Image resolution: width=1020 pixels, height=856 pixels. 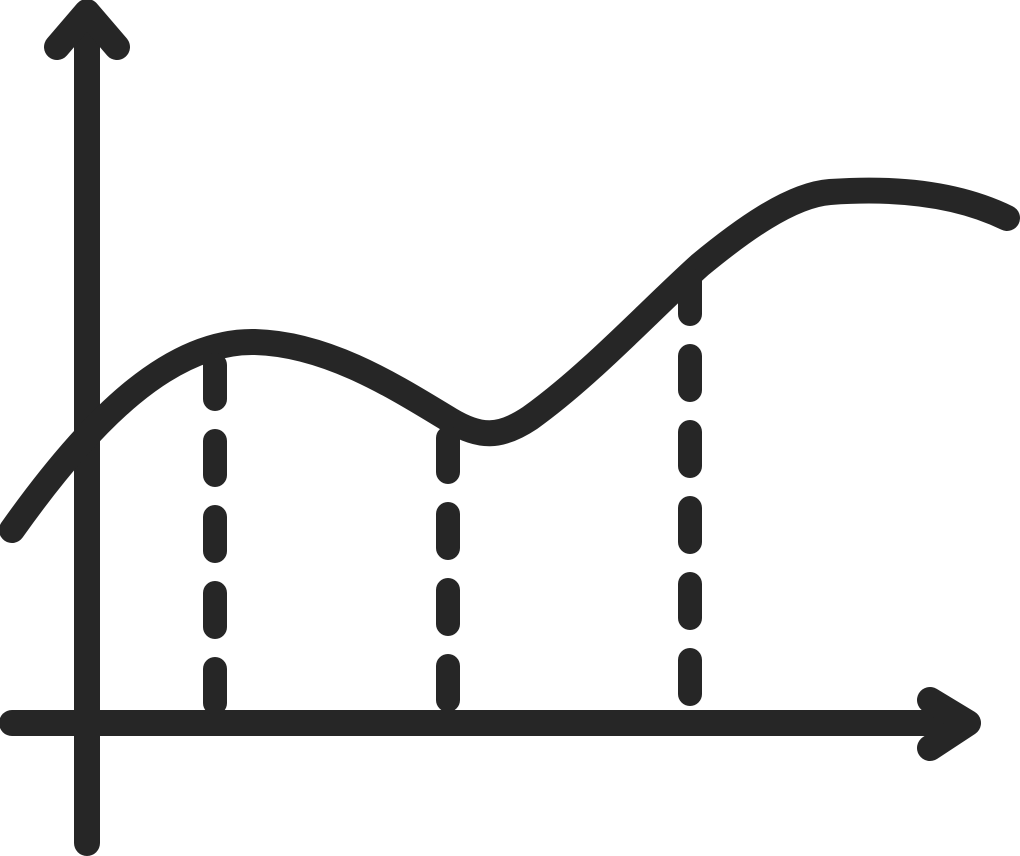 I want to click on x-axis-arrowhead, so click(x=949, y=724).